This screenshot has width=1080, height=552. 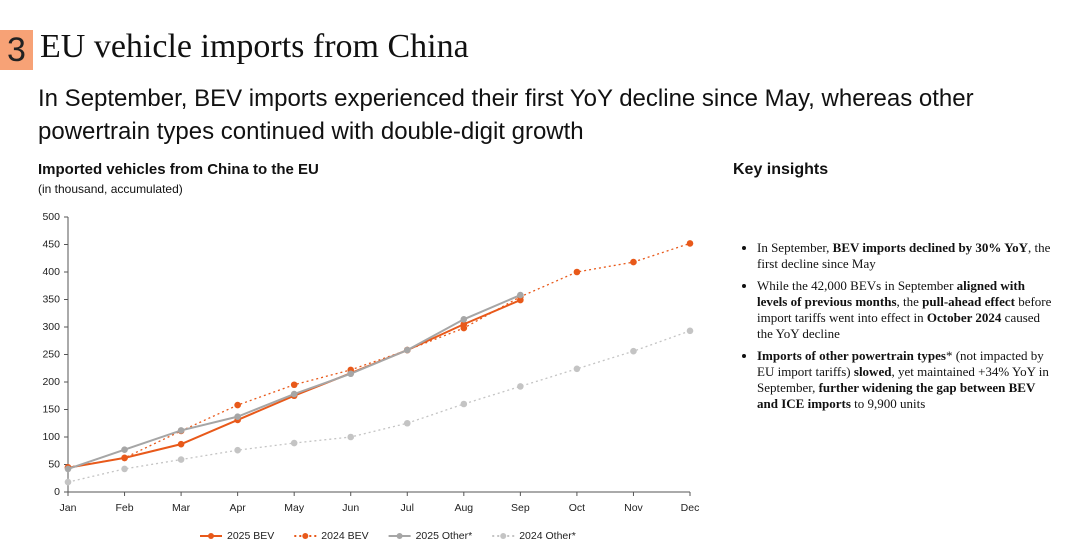 What do you see at coordinates (795, 247) in the screenshot?
I see `insight-text: In September,` at bounding box center [795, 247].